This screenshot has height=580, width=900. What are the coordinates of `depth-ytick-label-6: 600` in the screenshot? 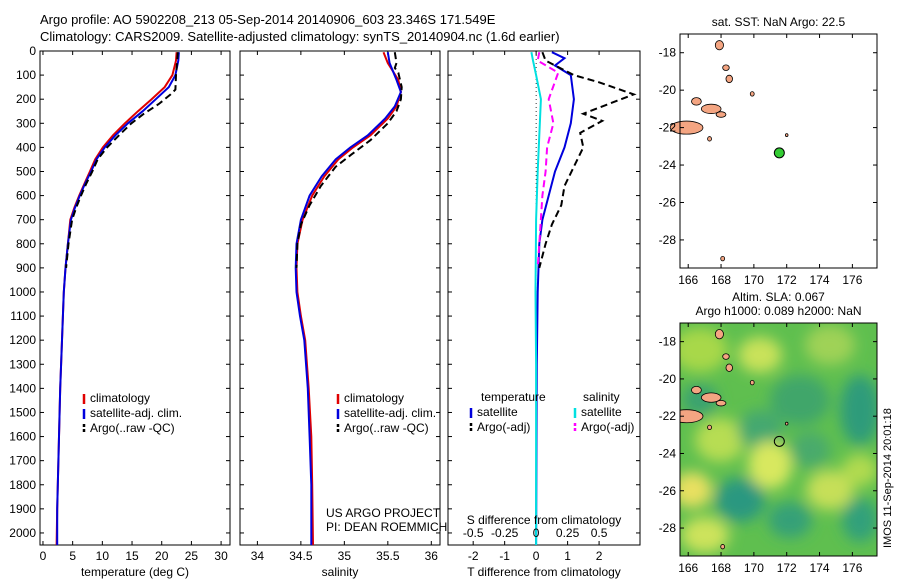 It's located at (26, 196).